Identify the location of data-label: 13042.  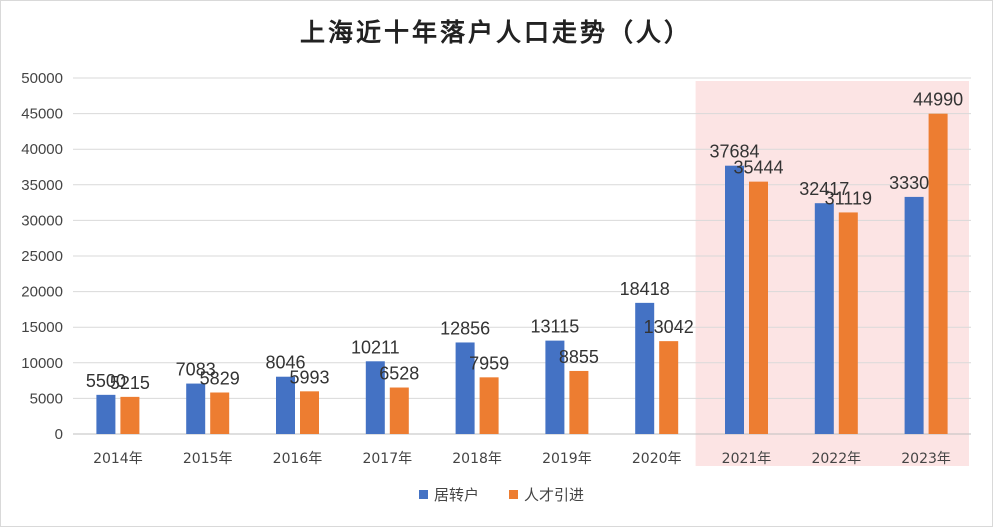
(669, 327).